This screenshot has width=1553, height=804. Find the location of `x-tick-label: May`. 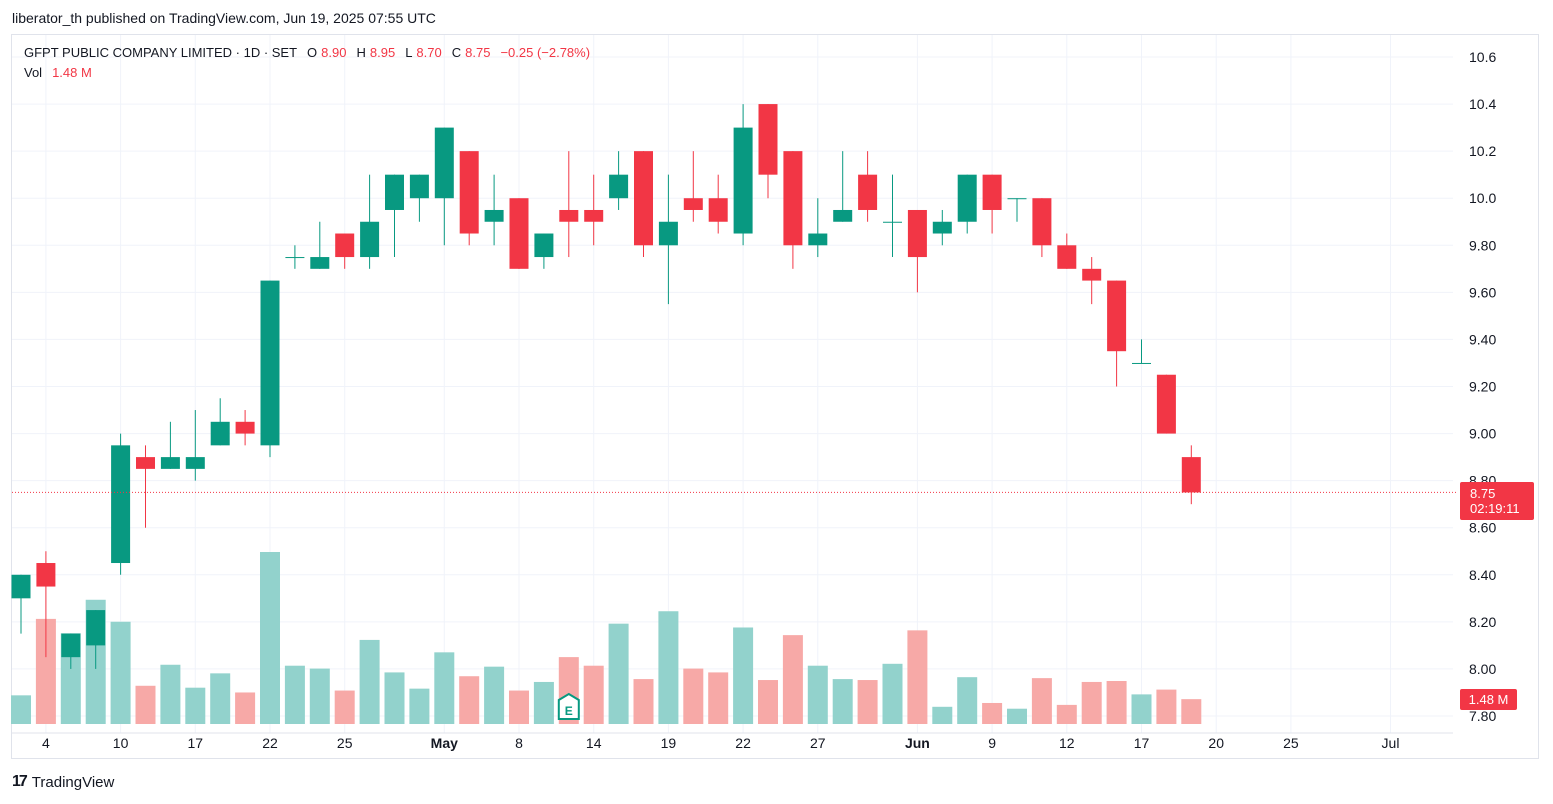

x-tick-label: May is located at coordinates (444, 743).